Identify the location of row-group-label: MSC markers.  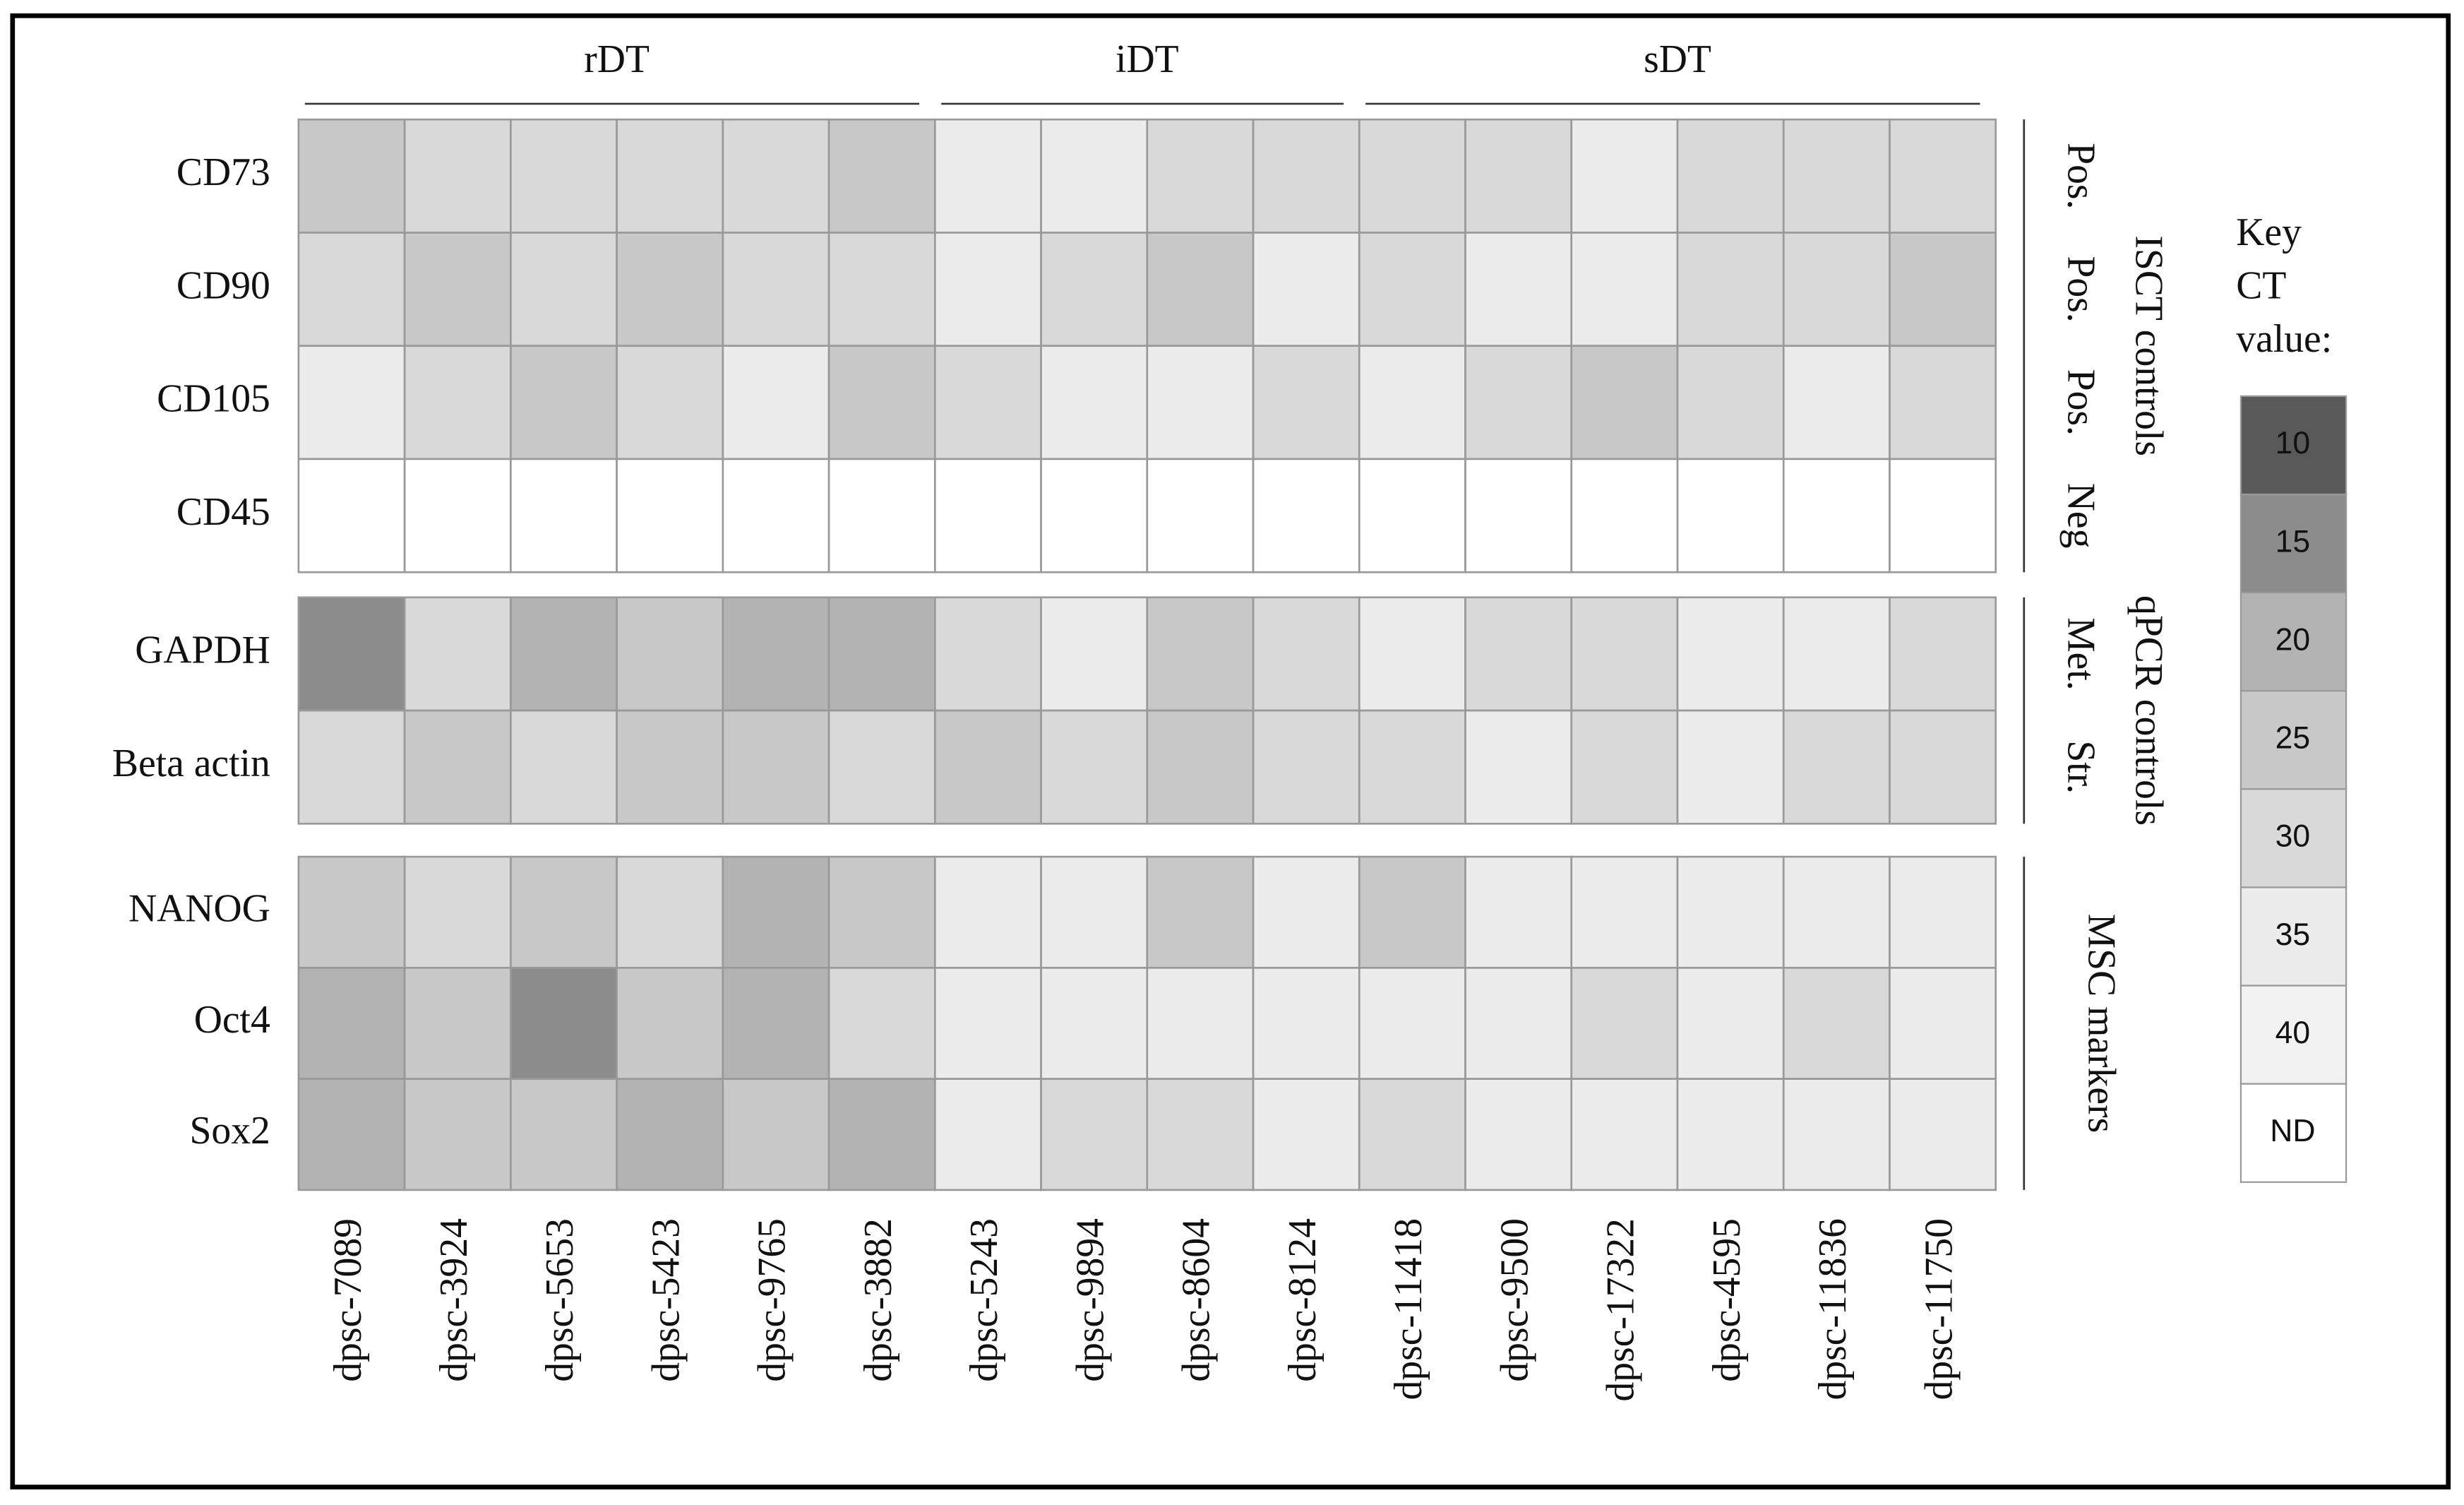
(2102, 1024).